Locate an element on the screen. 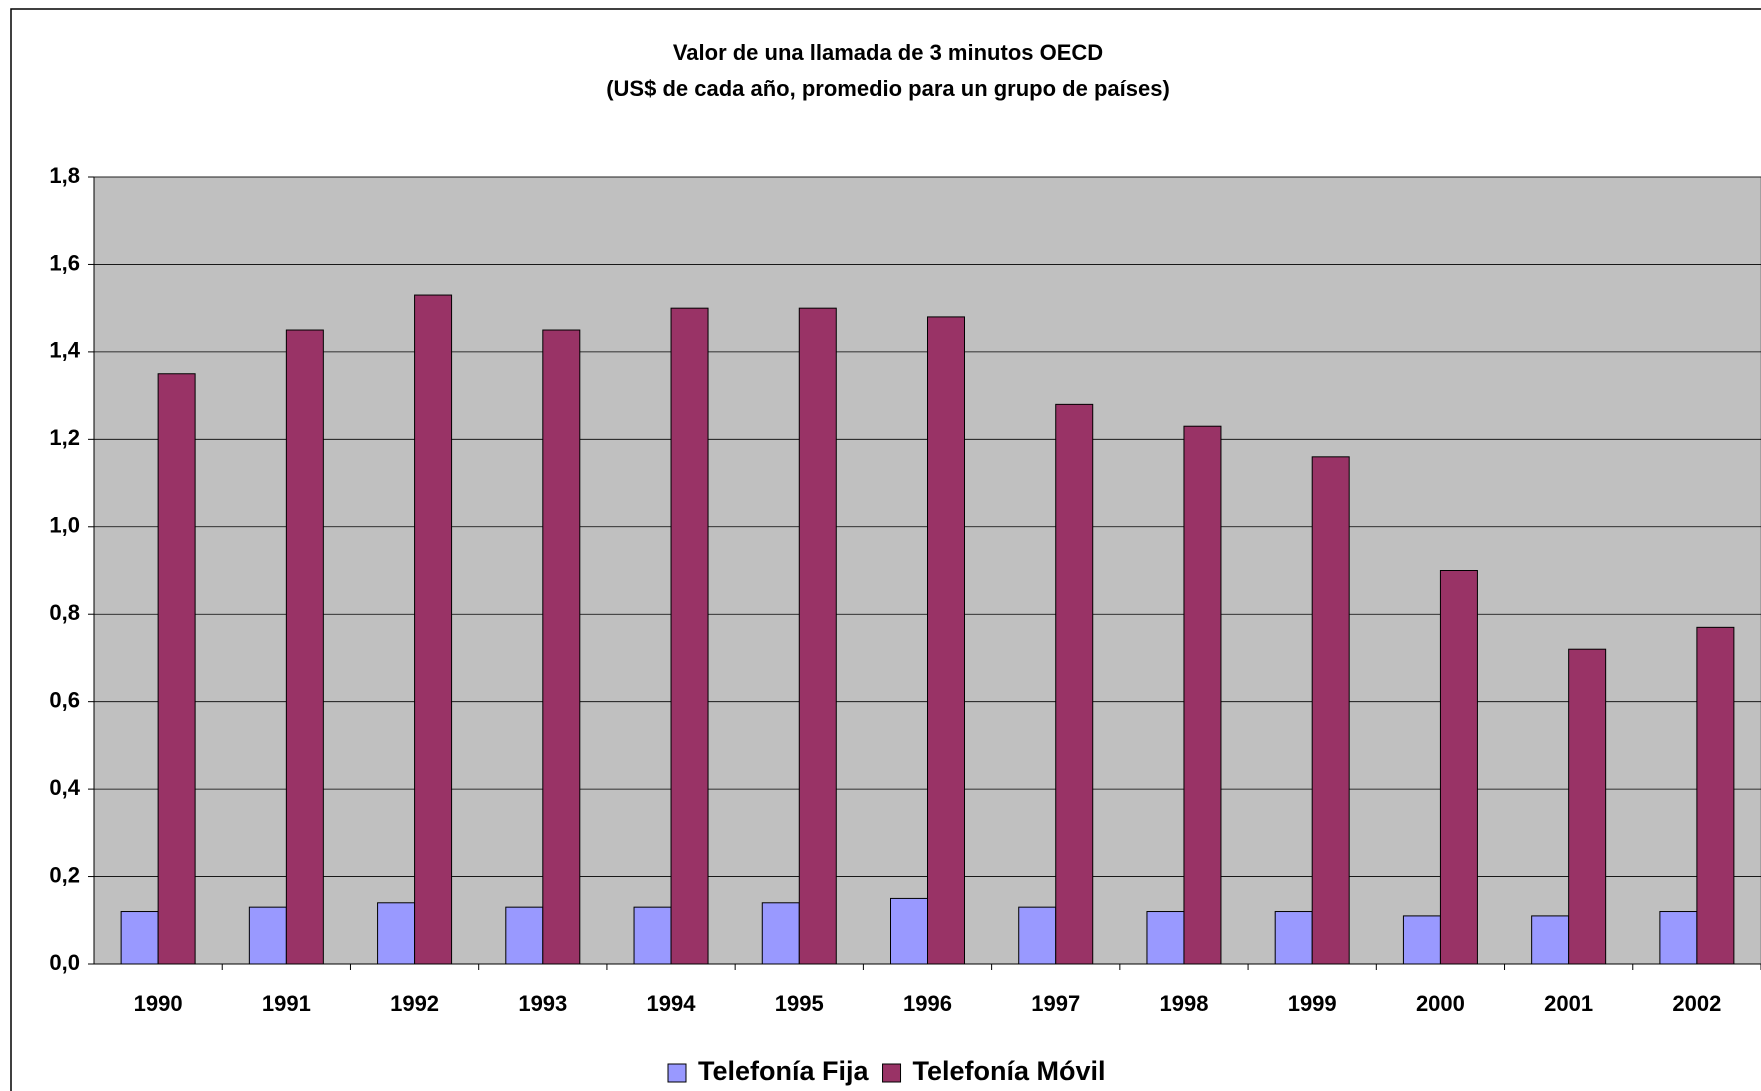 The image size is (1761, 1091). x-tick-label: 1998 is located at coordinates (1183, 1003).